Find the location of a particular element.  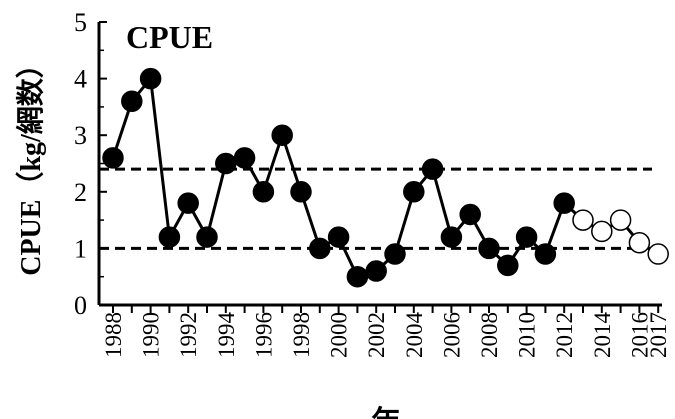

chart-title: CPUE is located at coordinates (169, 37).